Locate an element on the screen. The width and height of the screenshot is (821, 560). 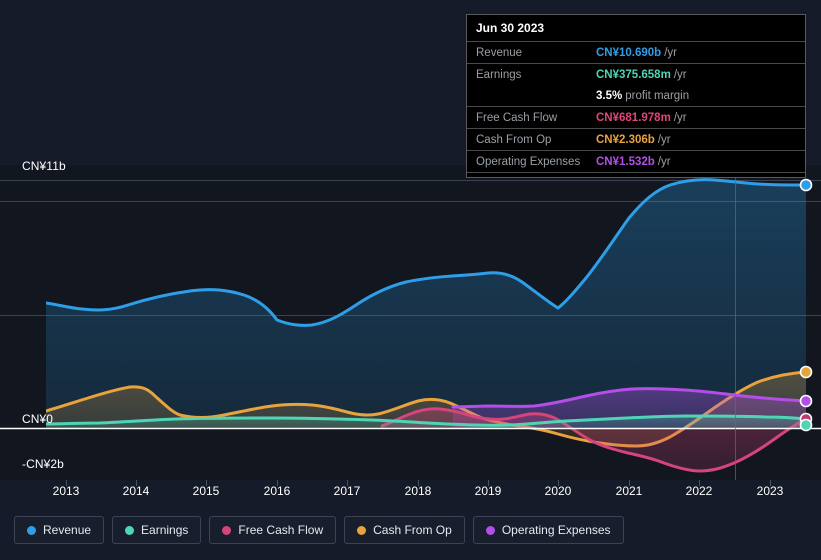
endpoint-revenue is located at coordinates (806, 185).